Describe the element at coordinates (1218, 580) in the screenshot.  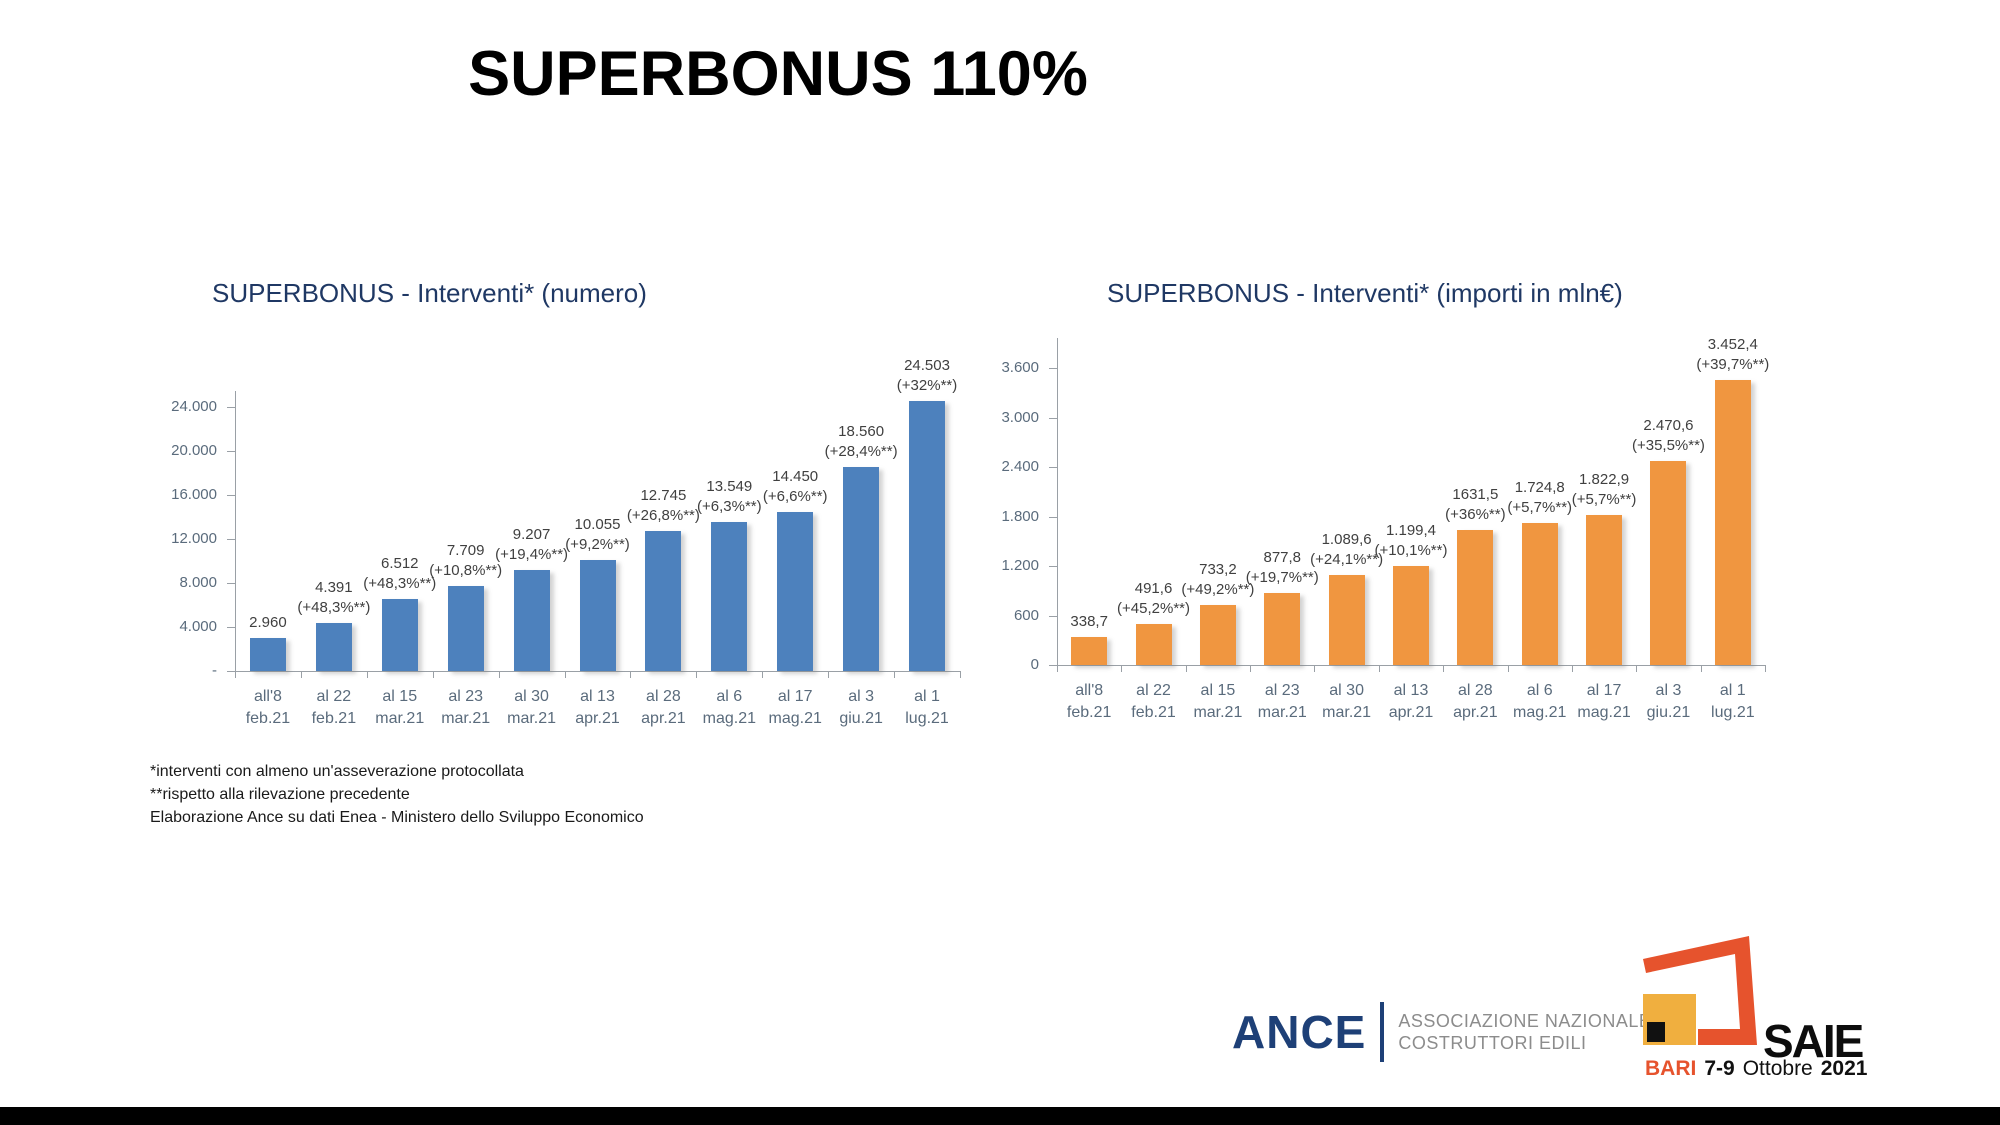
I see `bar-data-label: 733,2 (+49,2%**)` at that location.